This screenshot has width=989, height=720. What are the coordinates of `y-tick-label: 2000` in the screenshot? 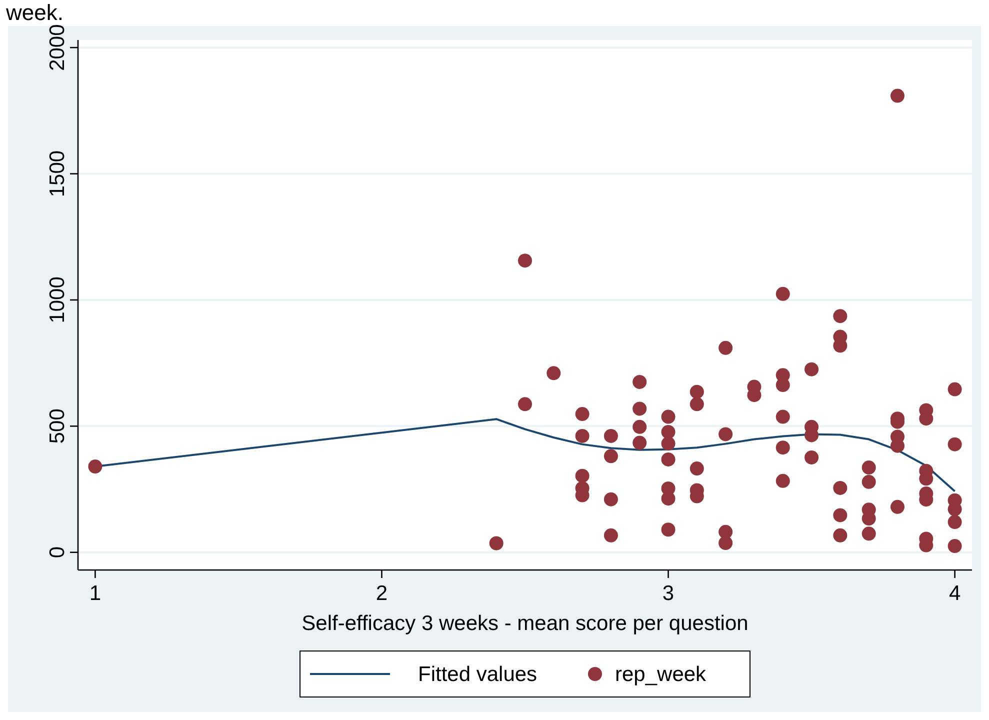 It's located at (57, 47).